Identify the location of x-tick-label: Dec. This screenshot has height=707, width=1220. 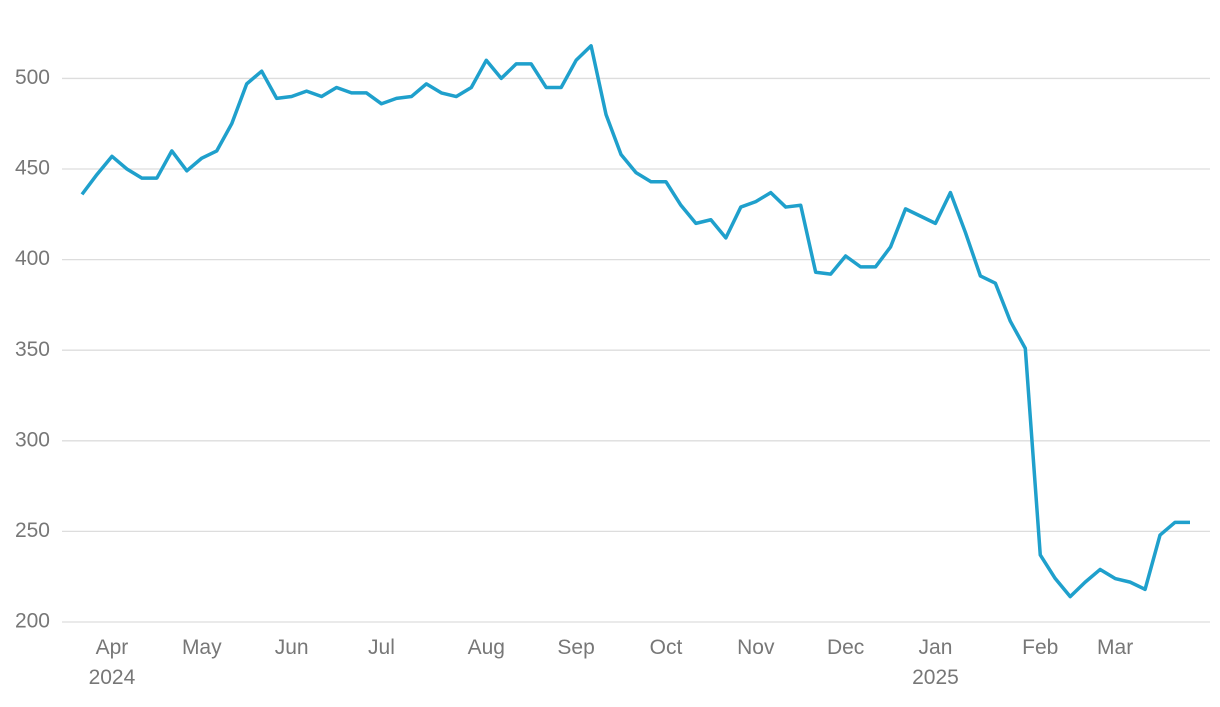
(845, 647).